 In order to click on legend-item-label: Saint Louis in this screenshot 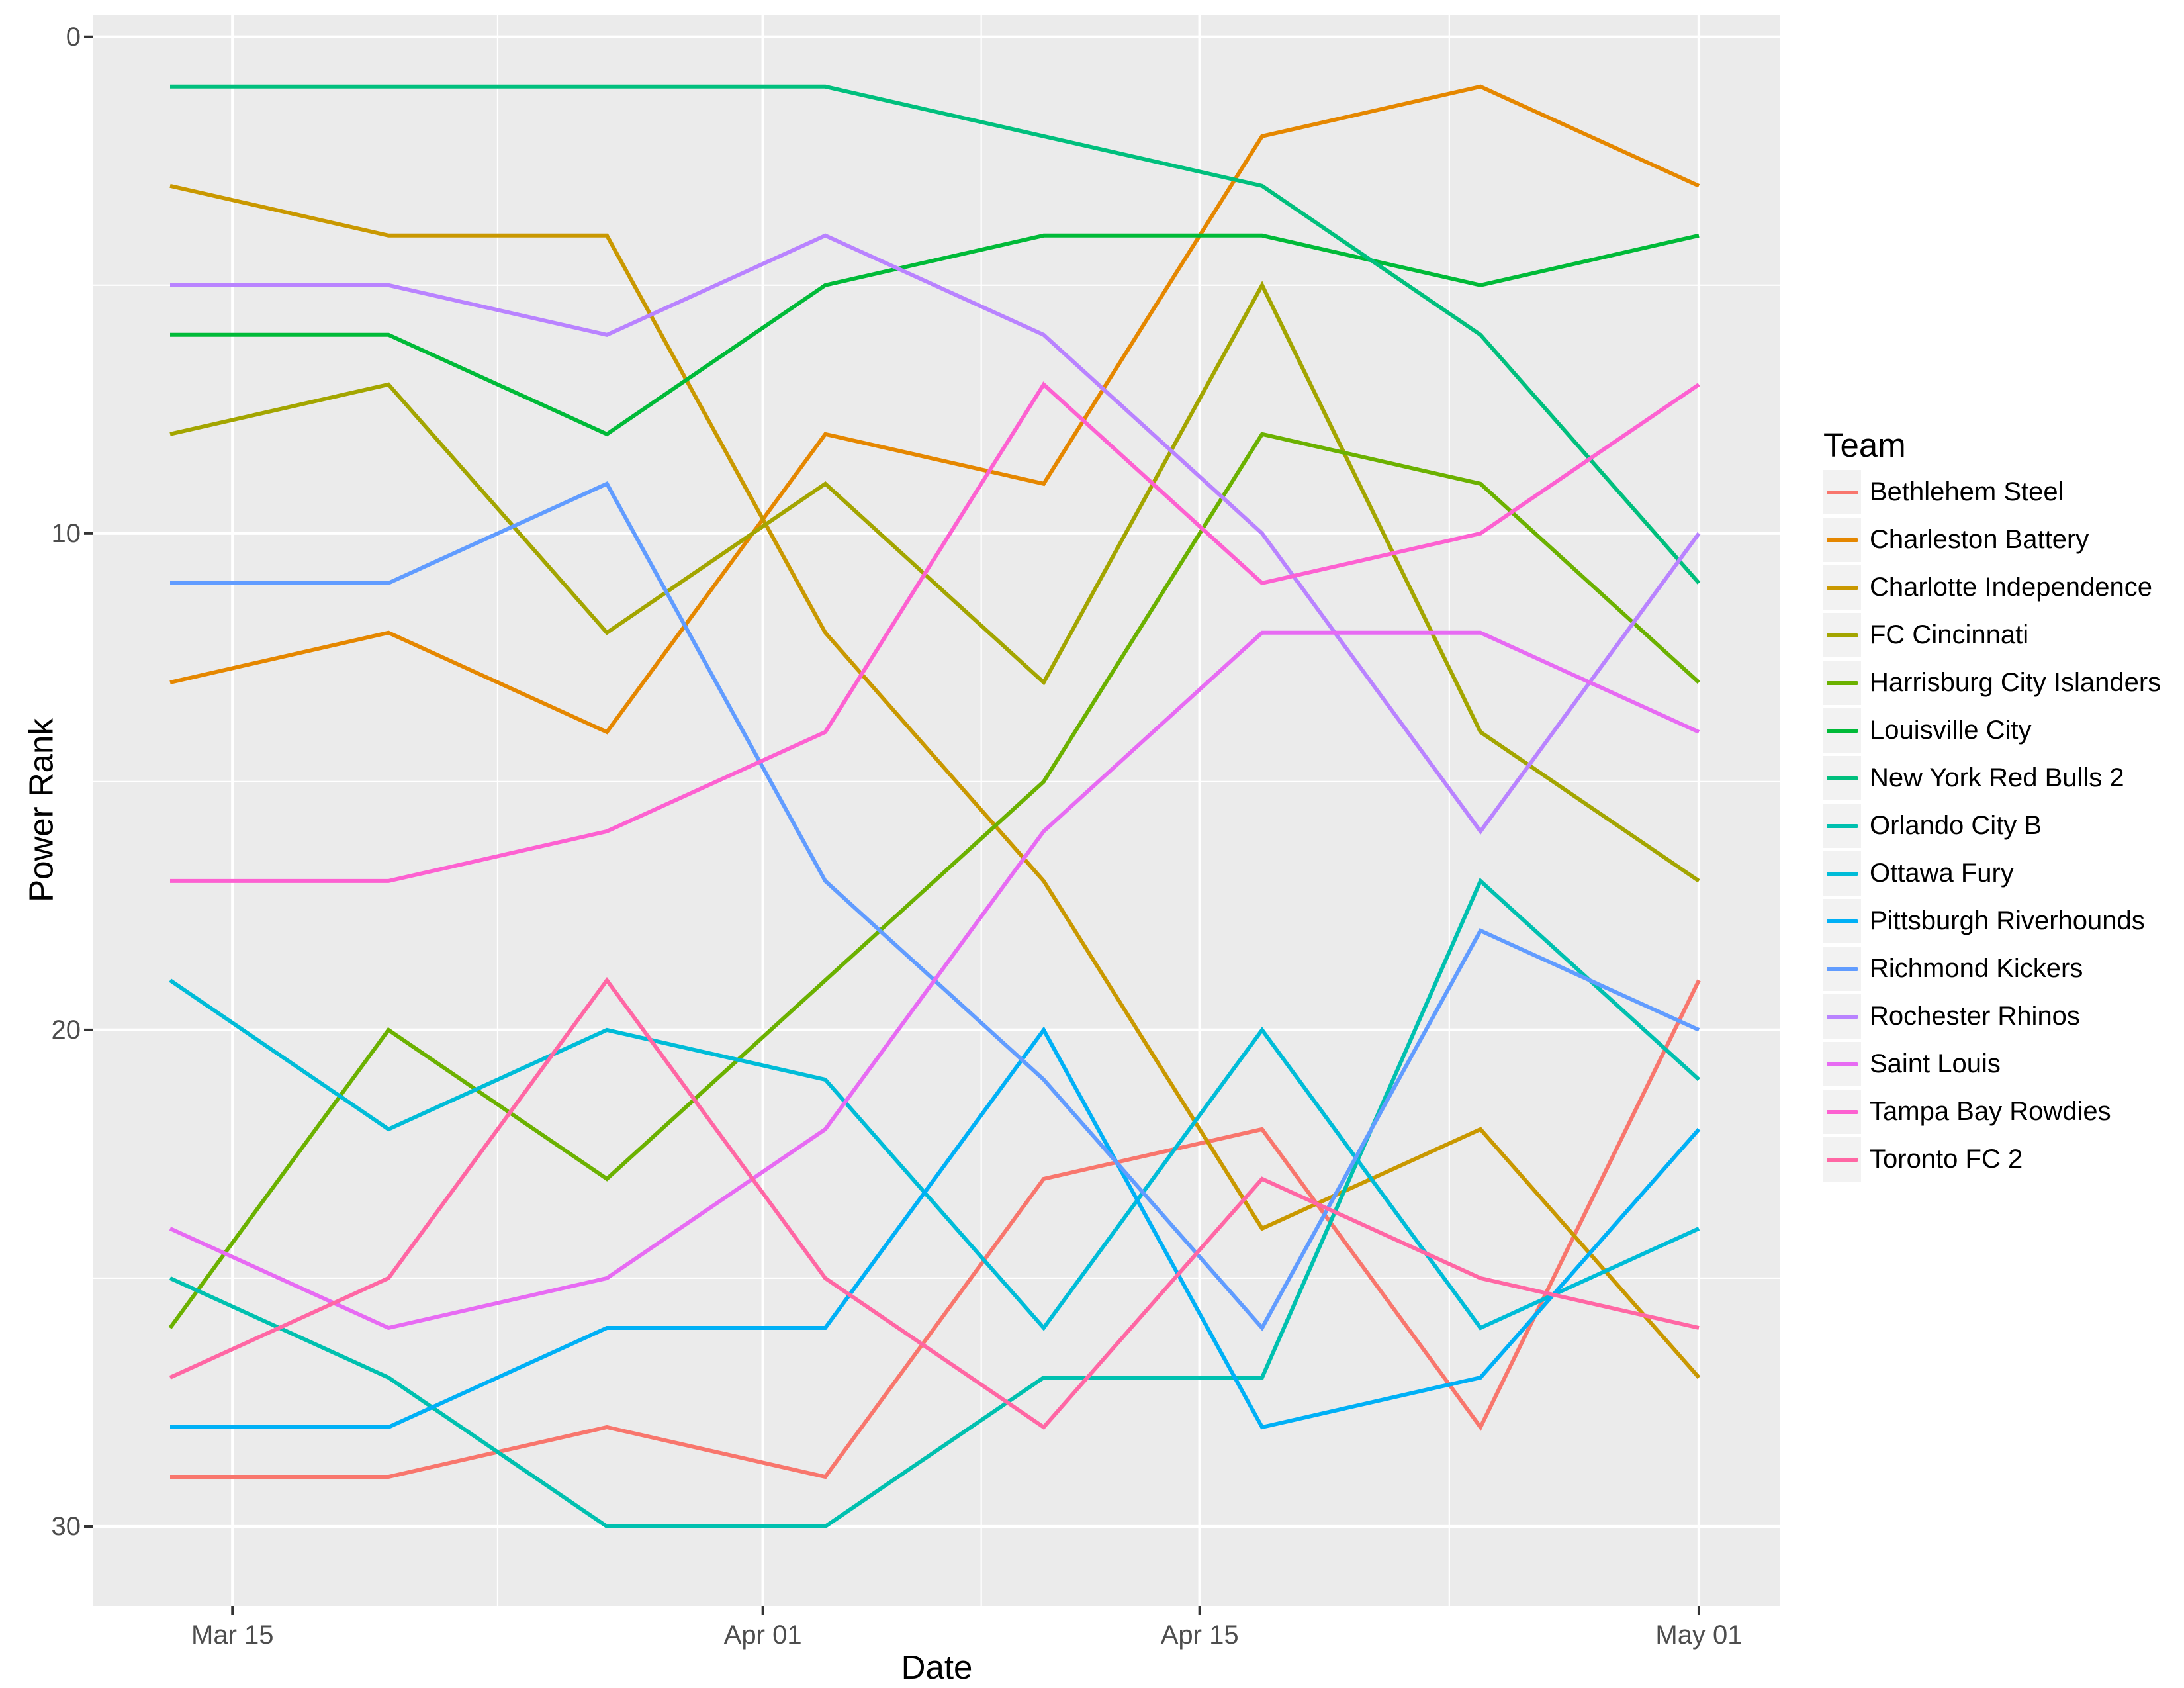, I will do `click(1935, 1063)`.